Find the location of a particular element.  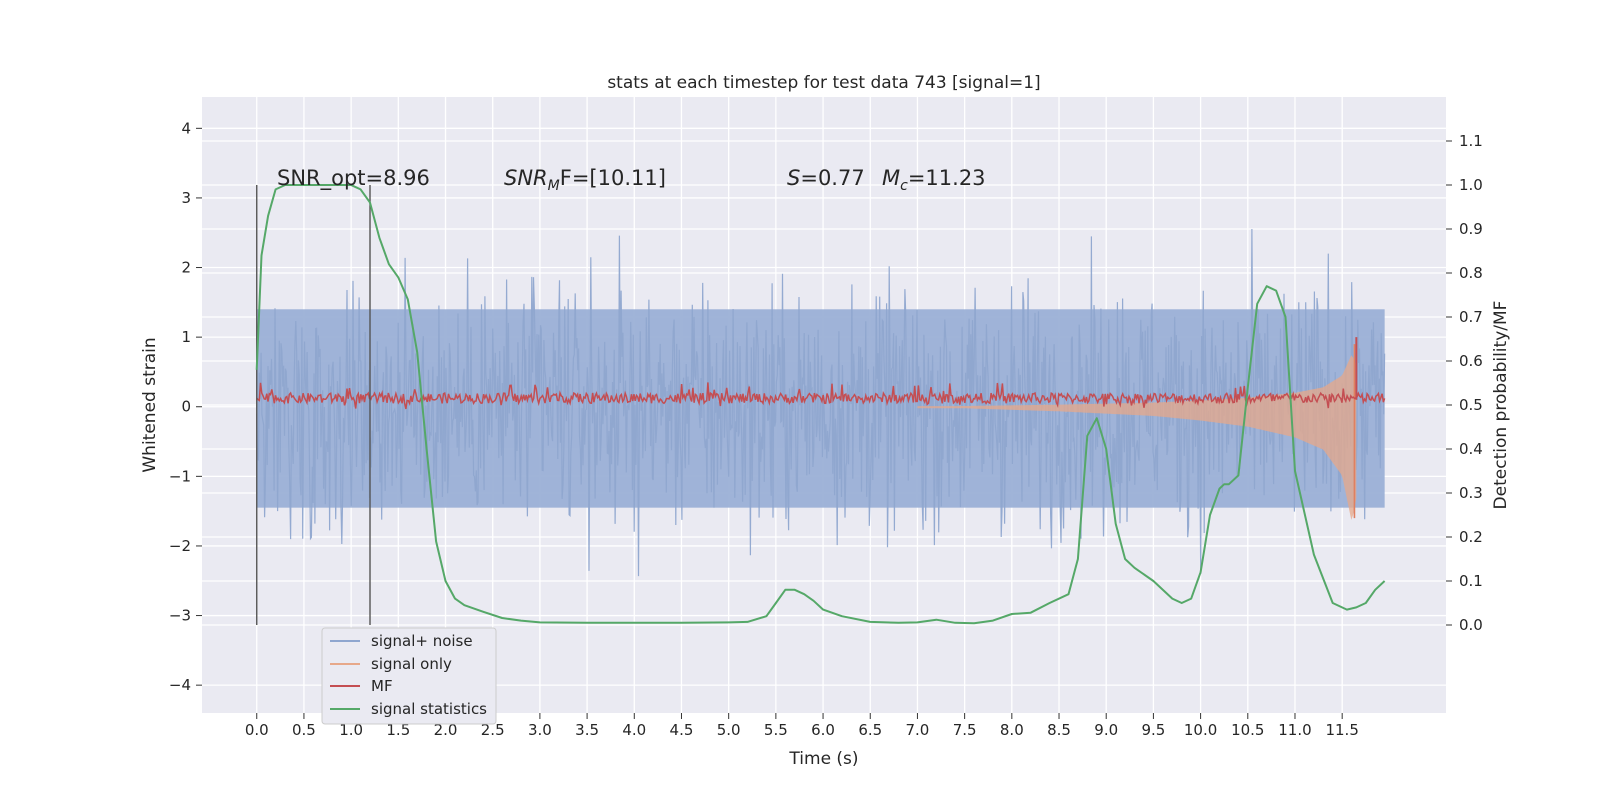

x-tick-label: 1.5 is located at coordinates (398, 730).